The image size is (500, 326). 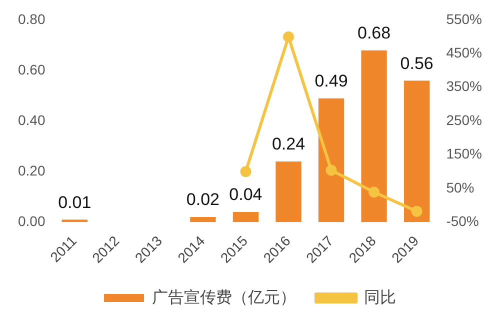 I want to click on y2-tick-label: 550%, so click(x=464, y=18).